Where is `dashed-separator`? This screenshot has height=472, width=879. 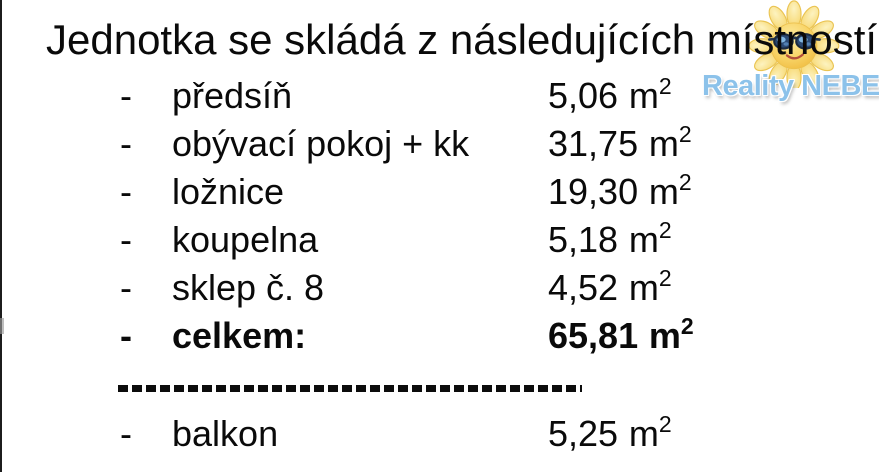 dashed-separator is located at coordinates (350, 388).